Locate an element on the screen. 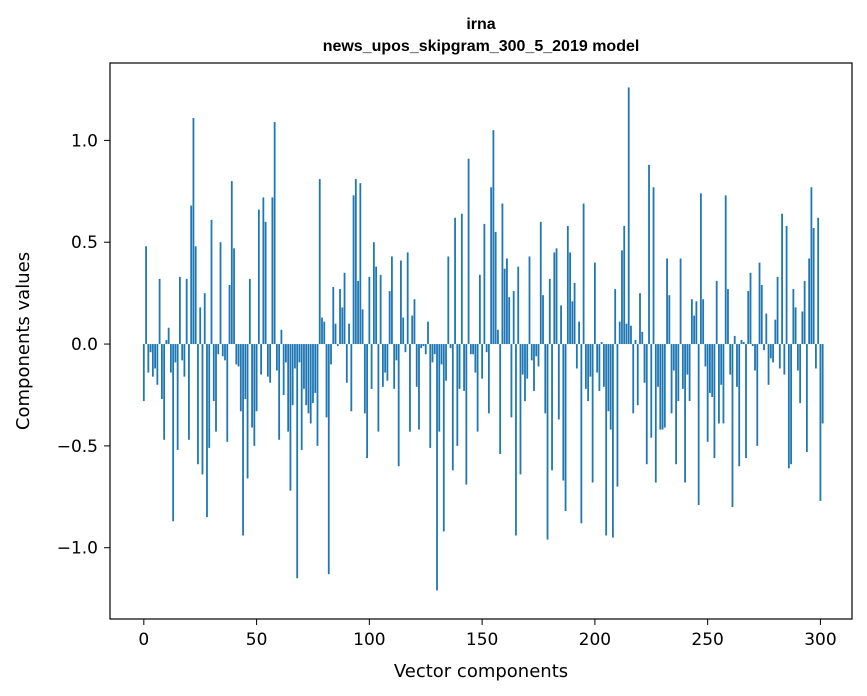  y-tick-label: −0.5 is located at coordinates (77, 447).